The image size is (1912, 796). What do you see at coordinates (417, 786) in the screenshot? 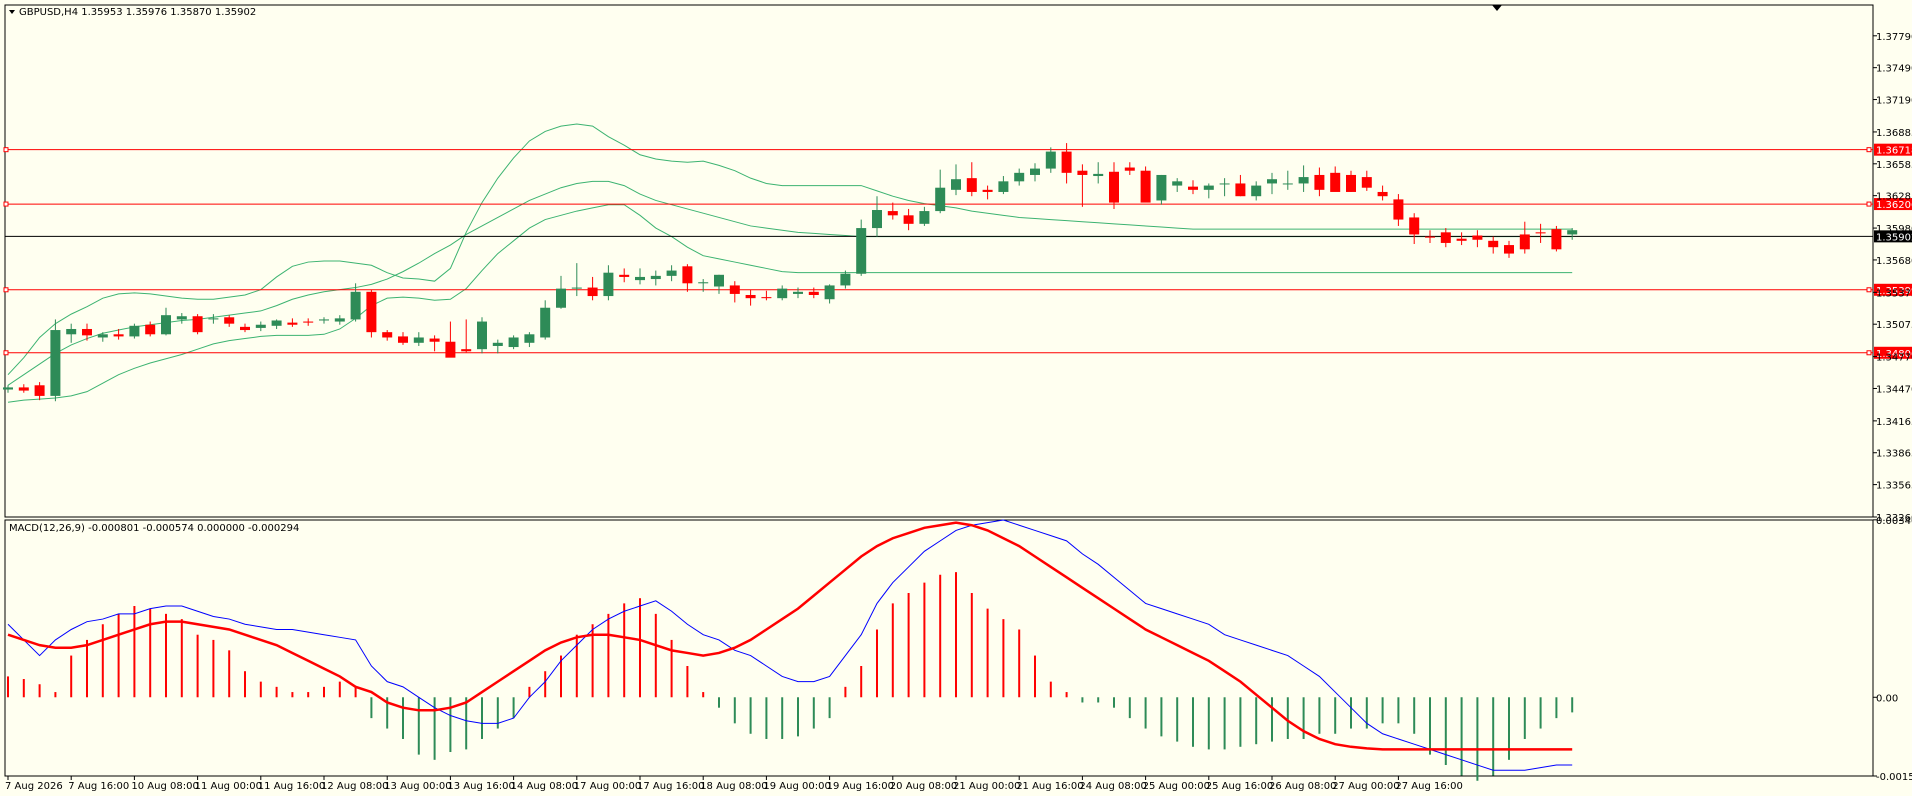
I see `time-tick-label: 13 Aug 00:00` at bounding box center [417, 786].